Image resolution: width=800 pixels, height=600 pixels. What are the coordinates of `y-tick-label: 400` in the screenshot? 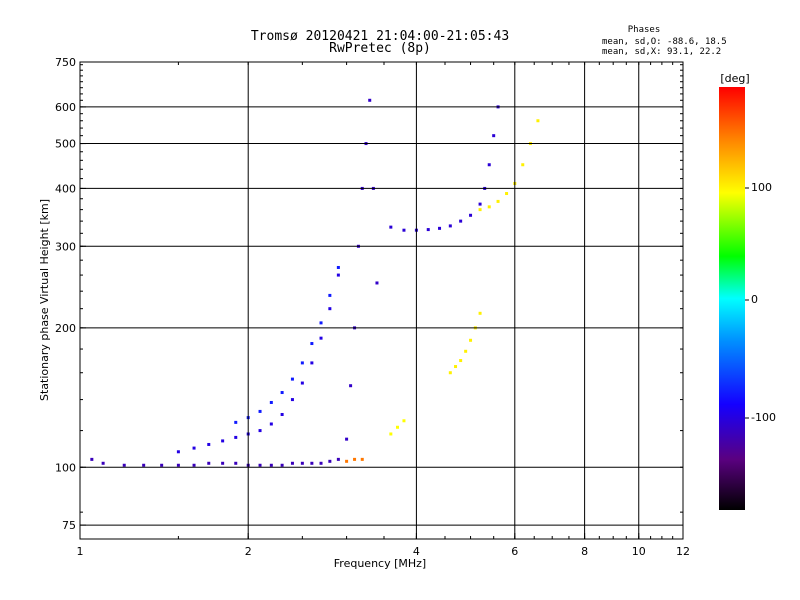 It's located at (65, 188).